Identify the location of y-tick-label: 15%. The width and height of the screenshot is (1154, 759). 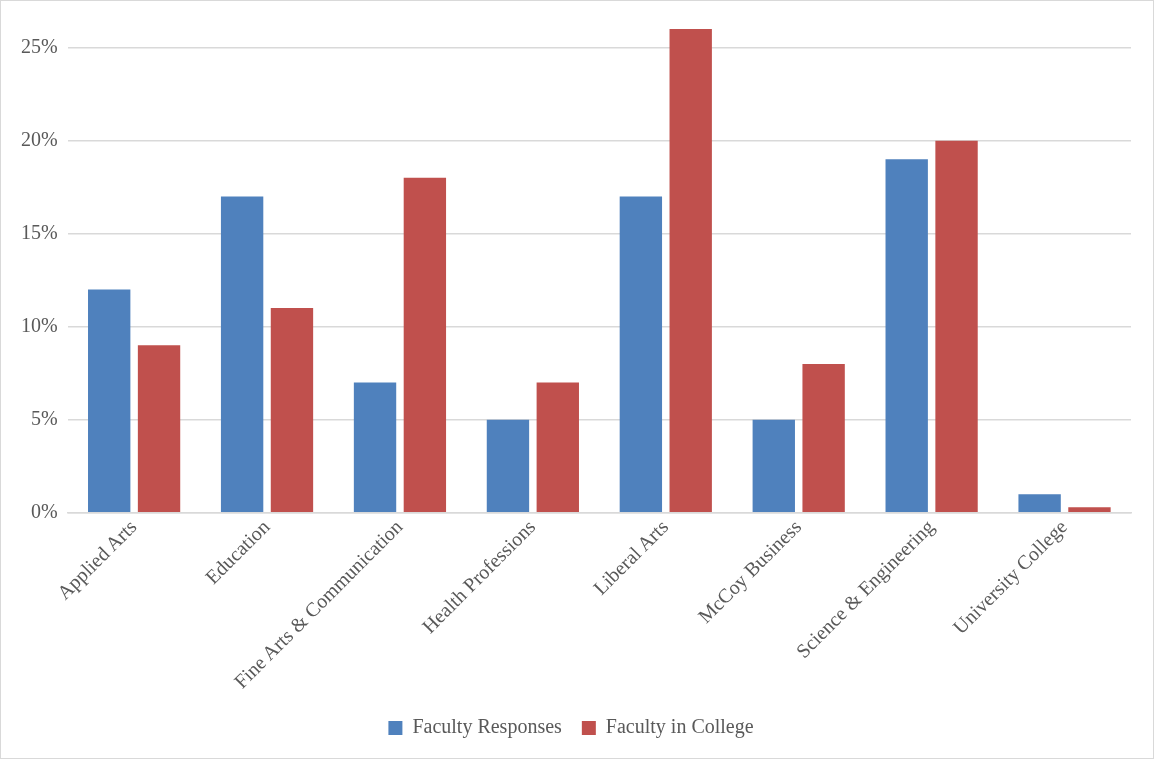
(39, 231).